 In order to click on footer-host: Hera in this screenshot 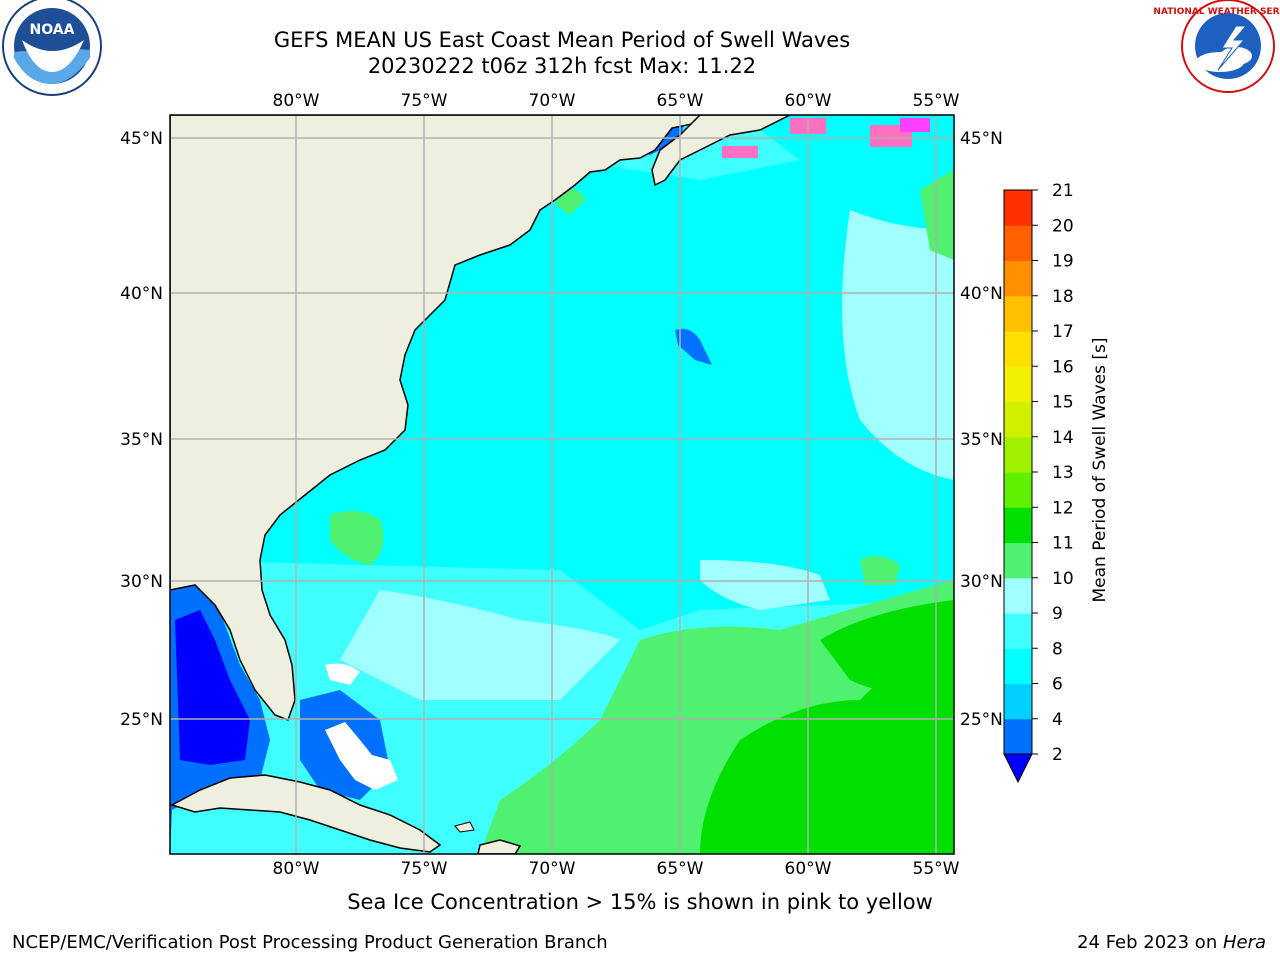, I will do `click(1244, 942)`.